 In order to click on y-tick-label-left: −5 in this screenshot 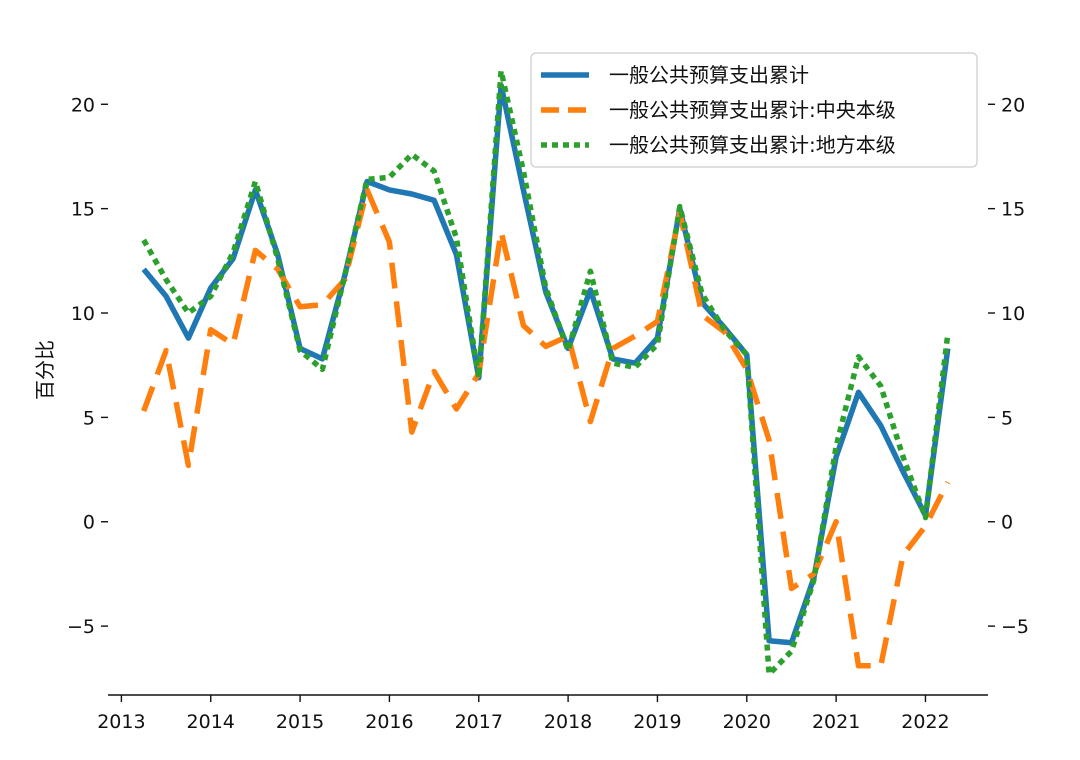, I will do `click(81, 627)`.